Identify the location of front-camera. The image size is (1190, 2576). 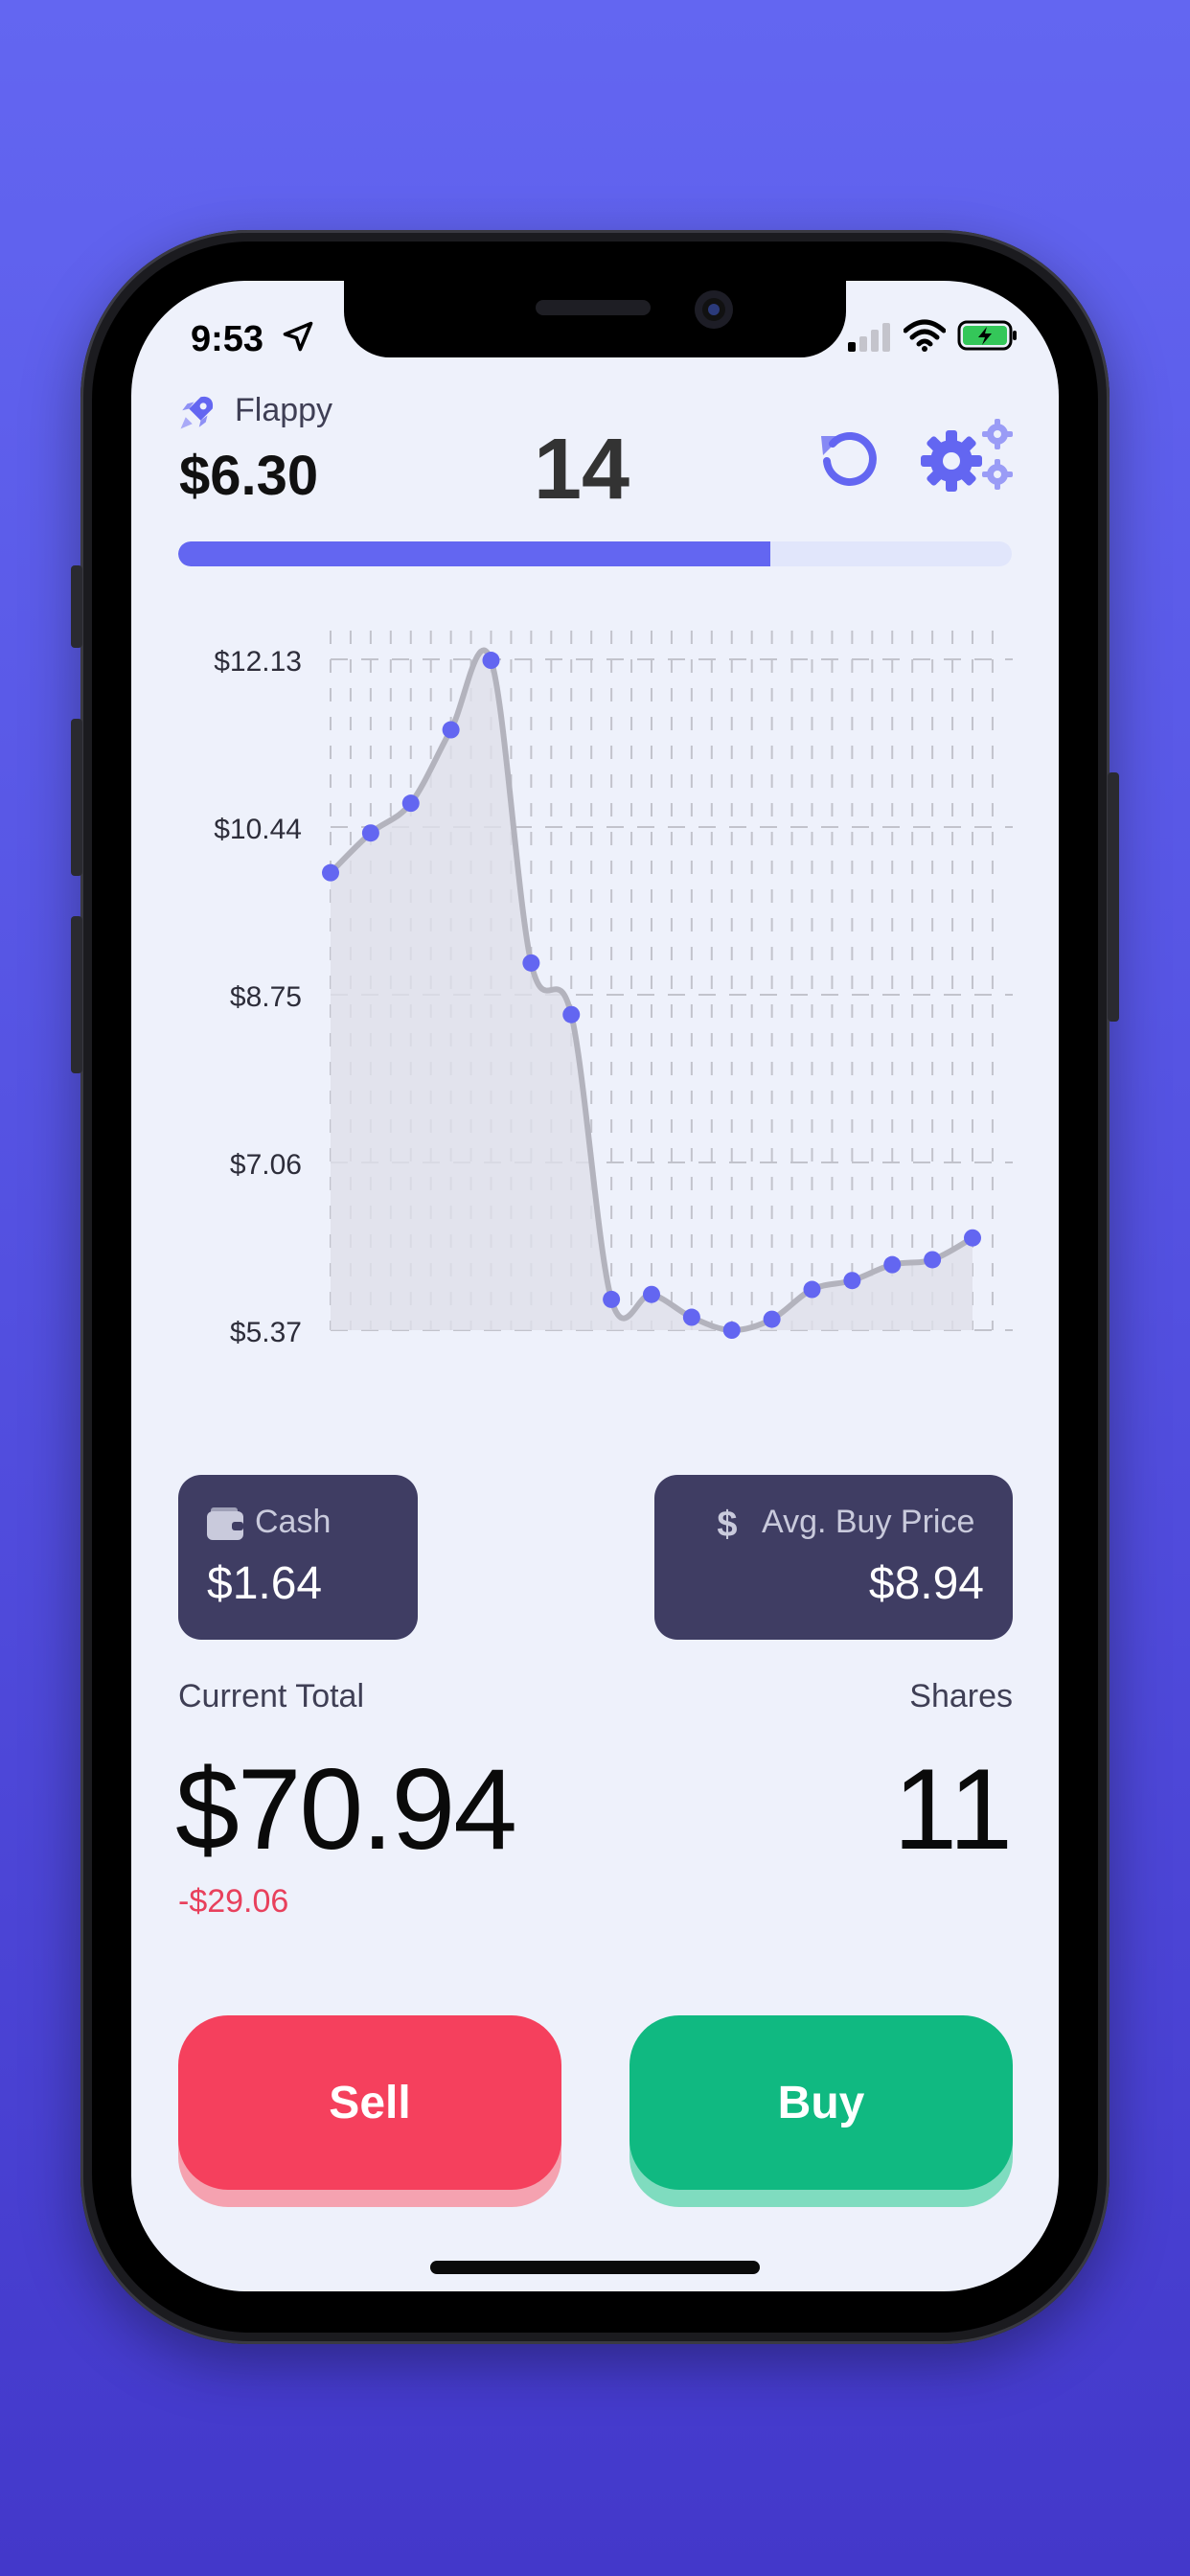
(714, 309).